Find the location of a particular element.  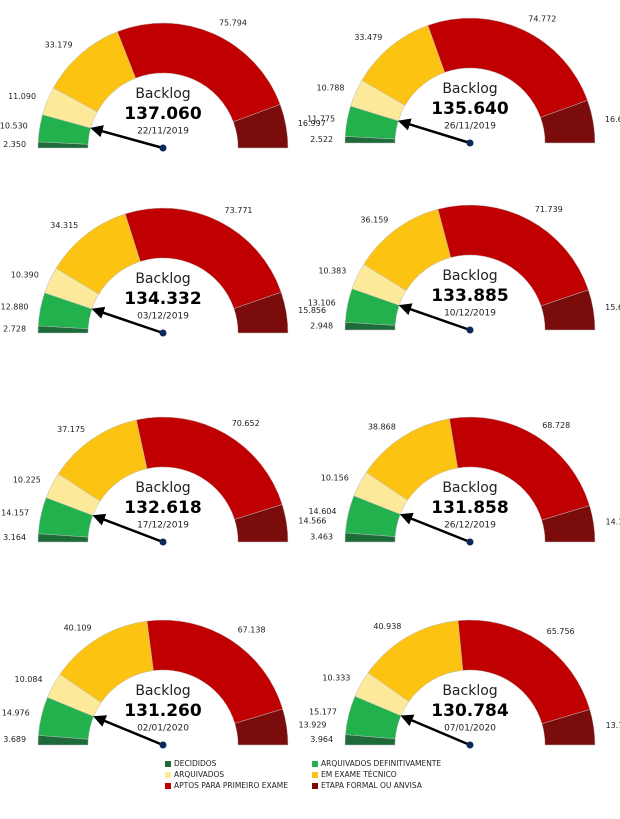

segment-label: 33.179 is located at coordinates (59, 45).